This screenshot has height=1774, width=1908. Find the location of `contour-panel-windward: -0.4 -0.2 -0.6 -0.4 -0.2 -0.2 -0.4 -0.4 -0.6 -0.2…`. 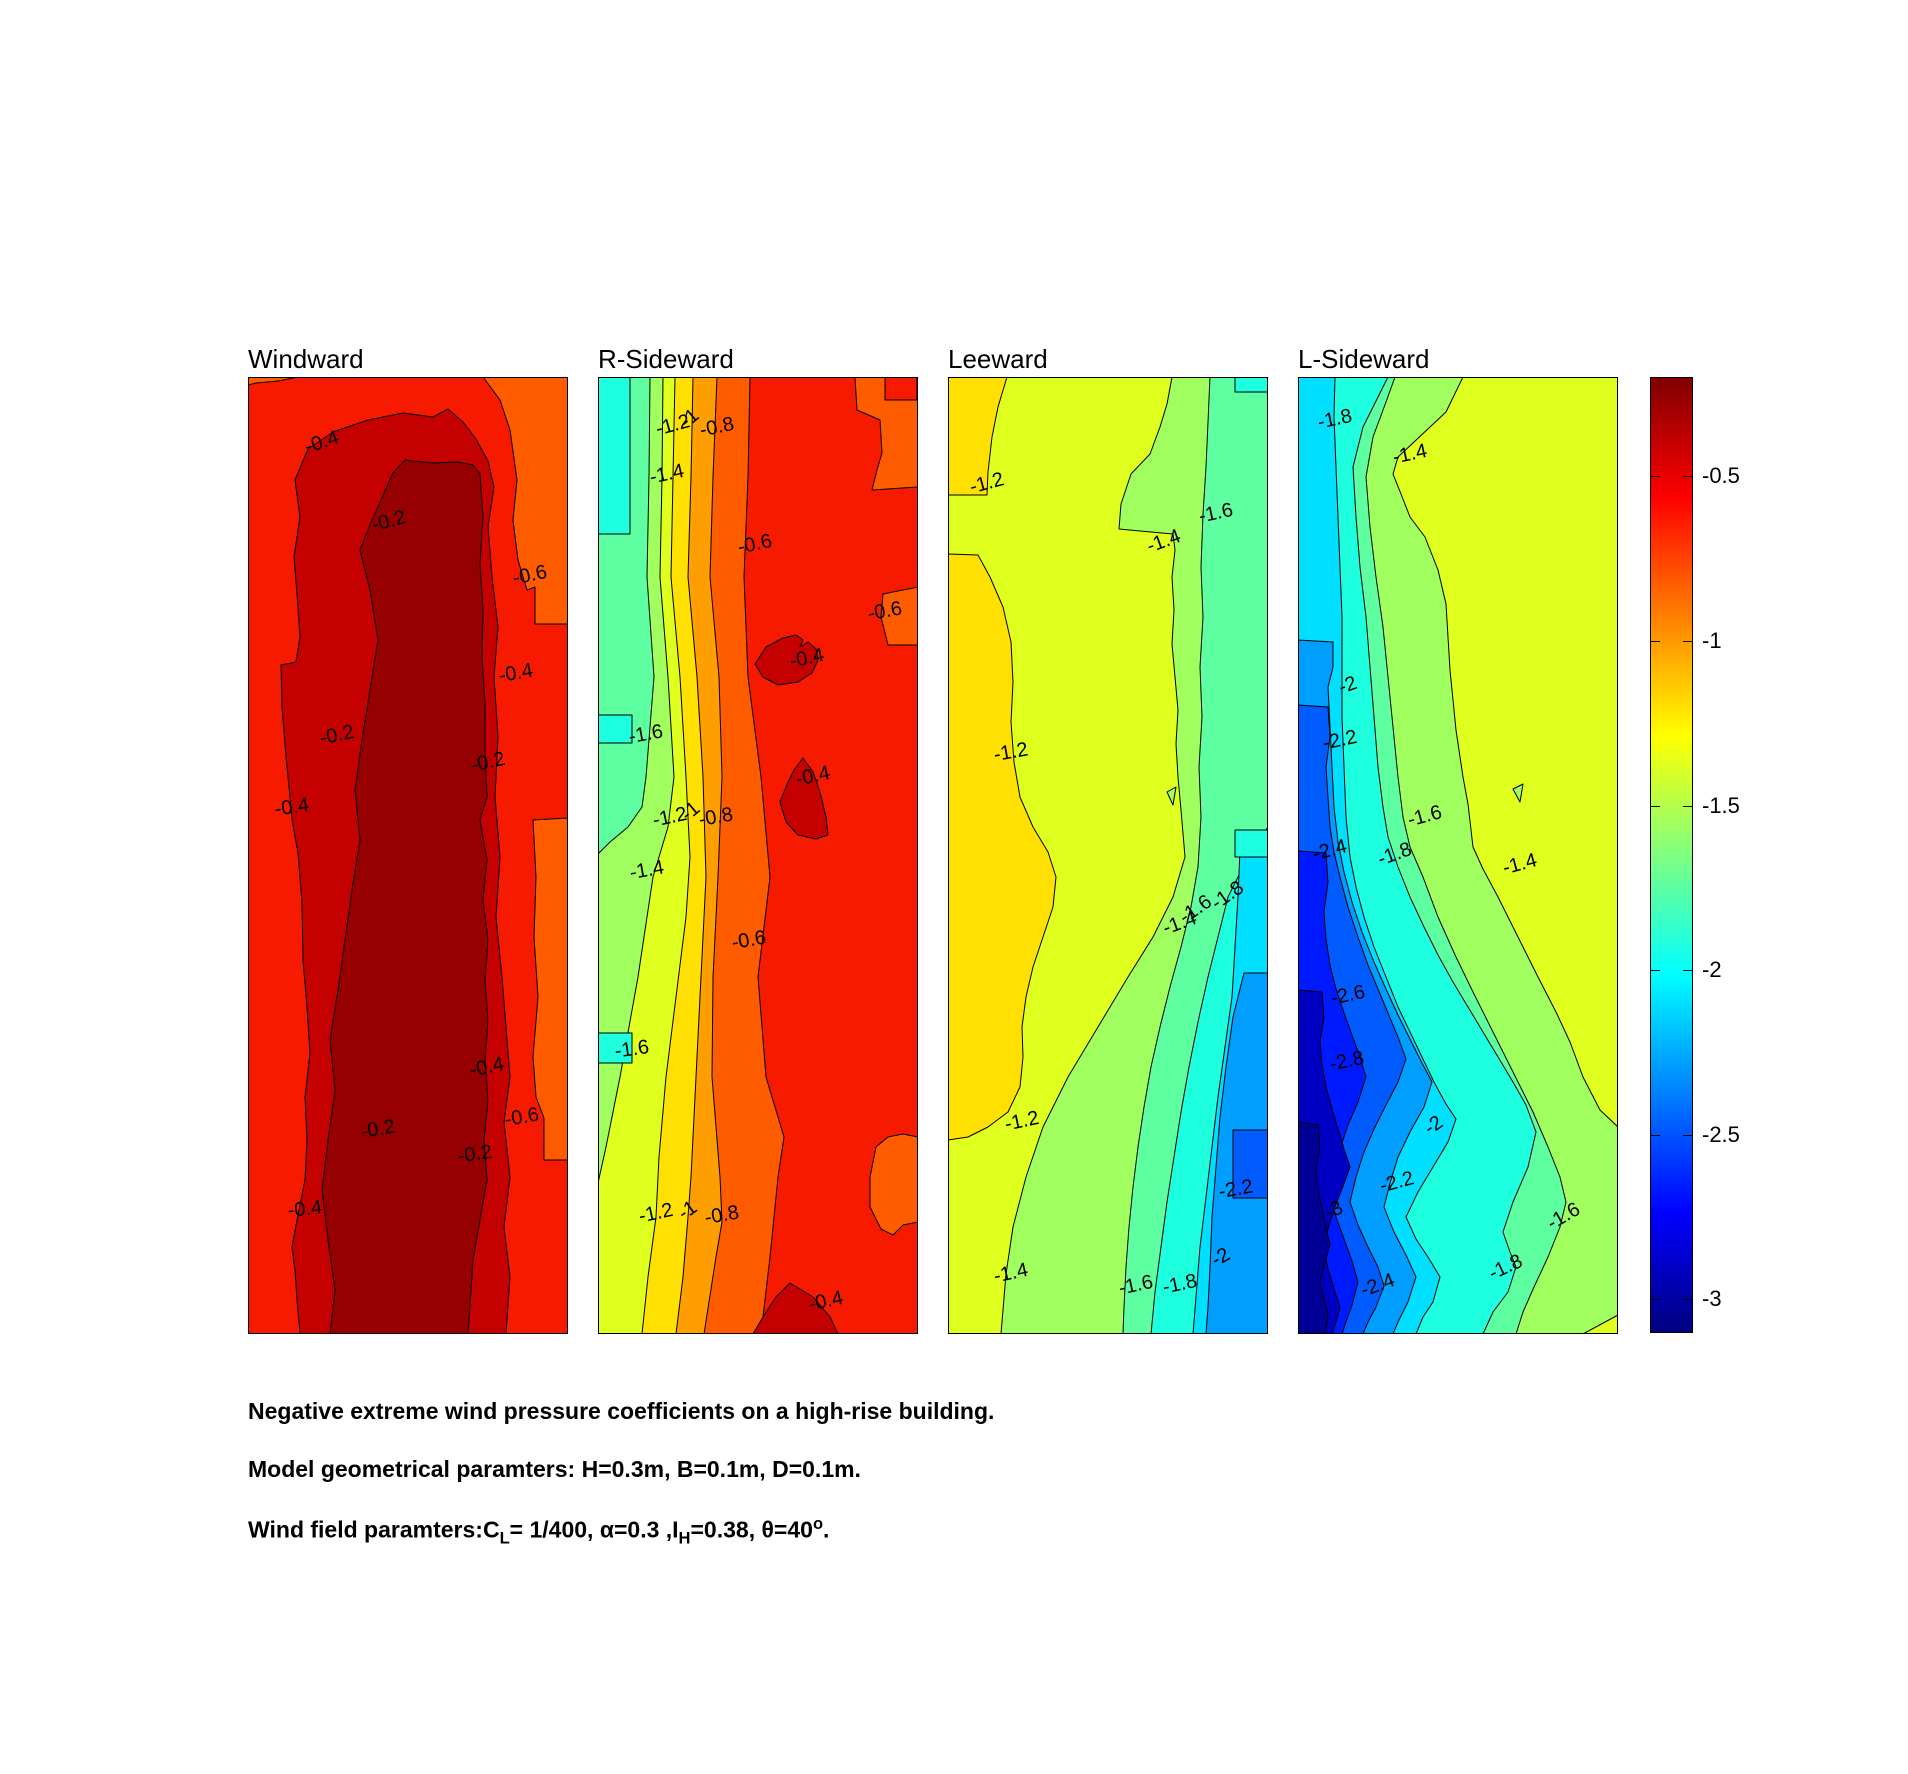

contour-panel-windward: -0.4 -0.2 -0.6 -0.4 -0.2 -0.2 -0.4 -0.4 -0.6 -0.2… is located at coordinates (408, 855).